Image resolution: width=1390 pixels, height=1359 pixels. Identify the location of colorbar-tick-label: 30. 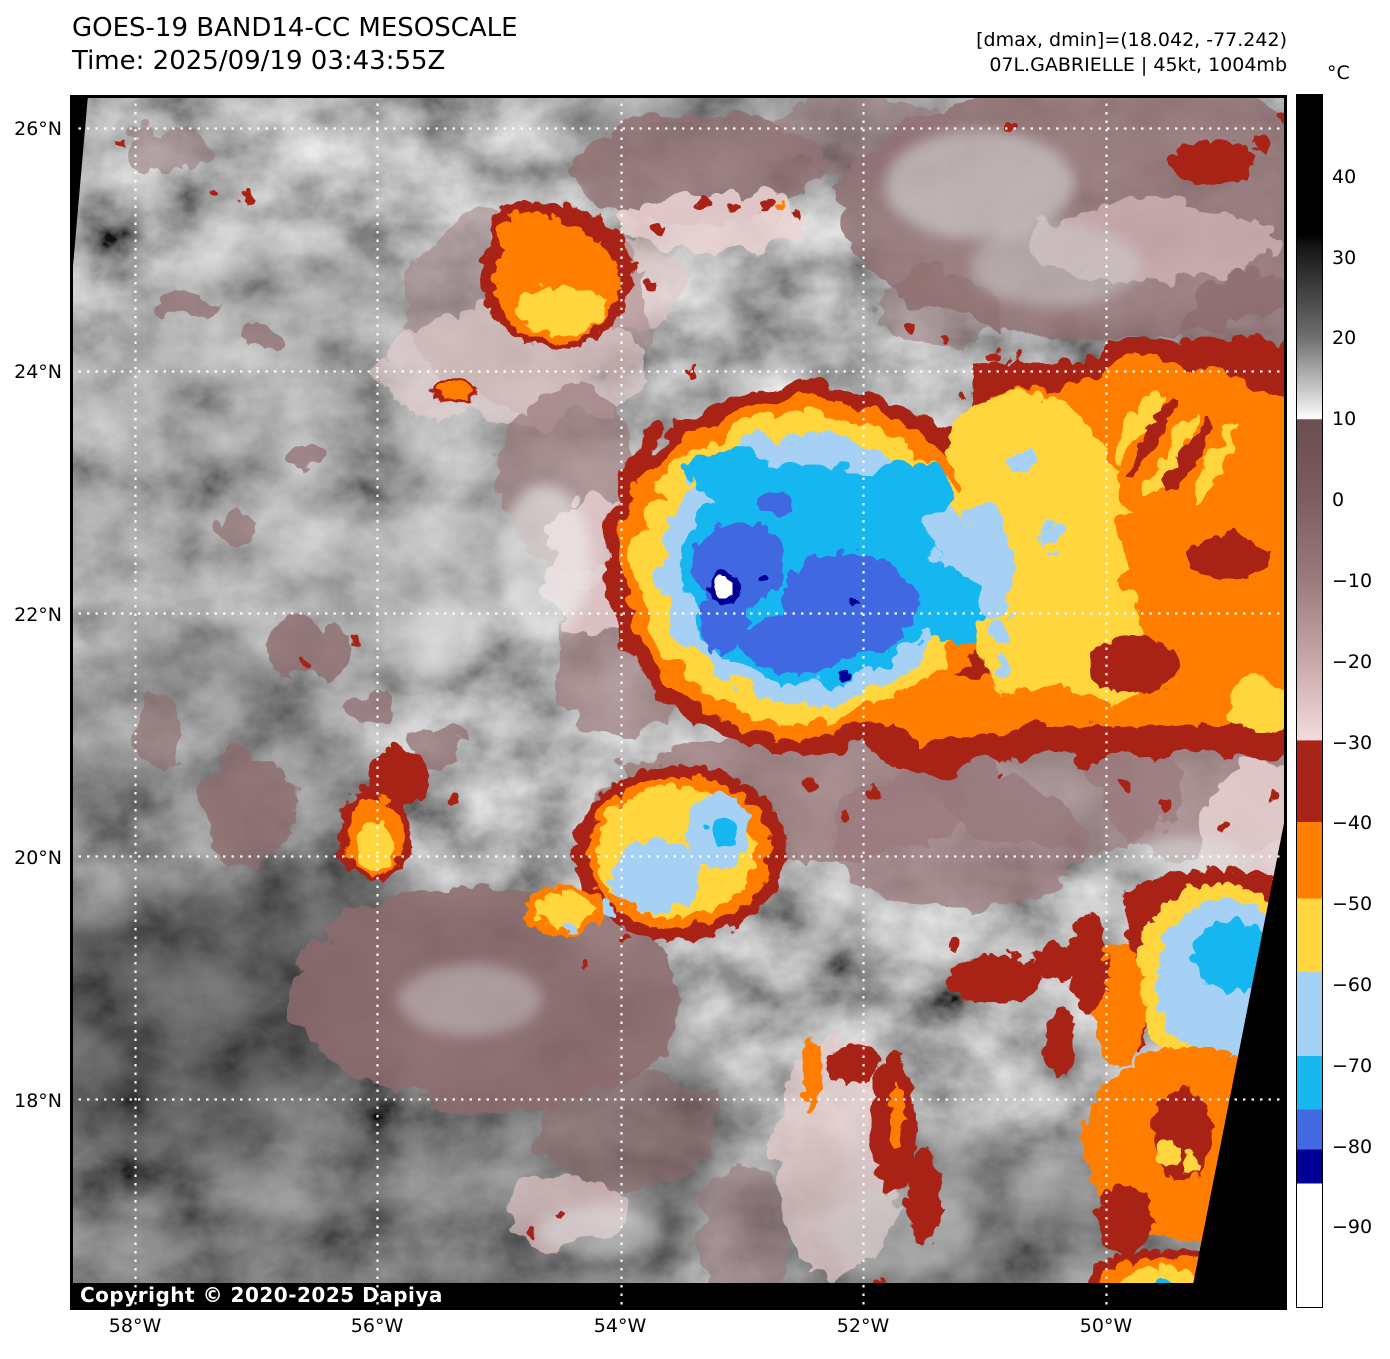
(1344, 258).